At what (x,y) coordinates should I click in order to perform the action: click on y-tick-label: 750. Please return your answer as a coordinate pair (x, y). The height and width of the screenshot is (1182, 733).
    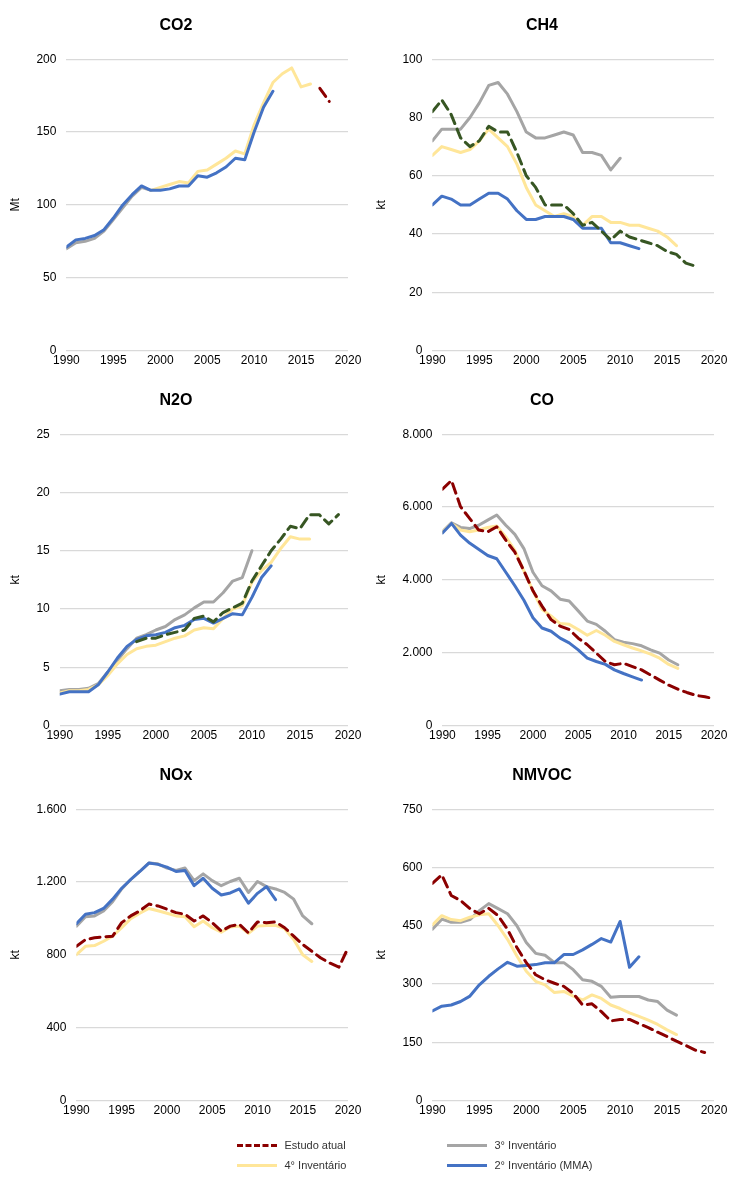
    Looking at the image, I should click on (412, 808).